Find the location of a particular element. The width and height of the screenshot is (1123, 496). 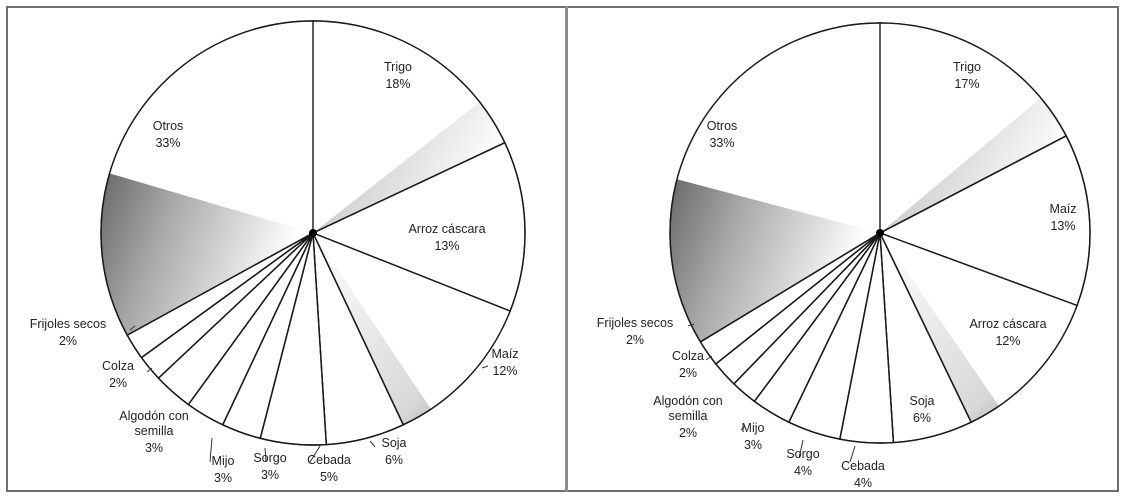

slice-label: Cebada 5% is located at coordinates (329, 468).